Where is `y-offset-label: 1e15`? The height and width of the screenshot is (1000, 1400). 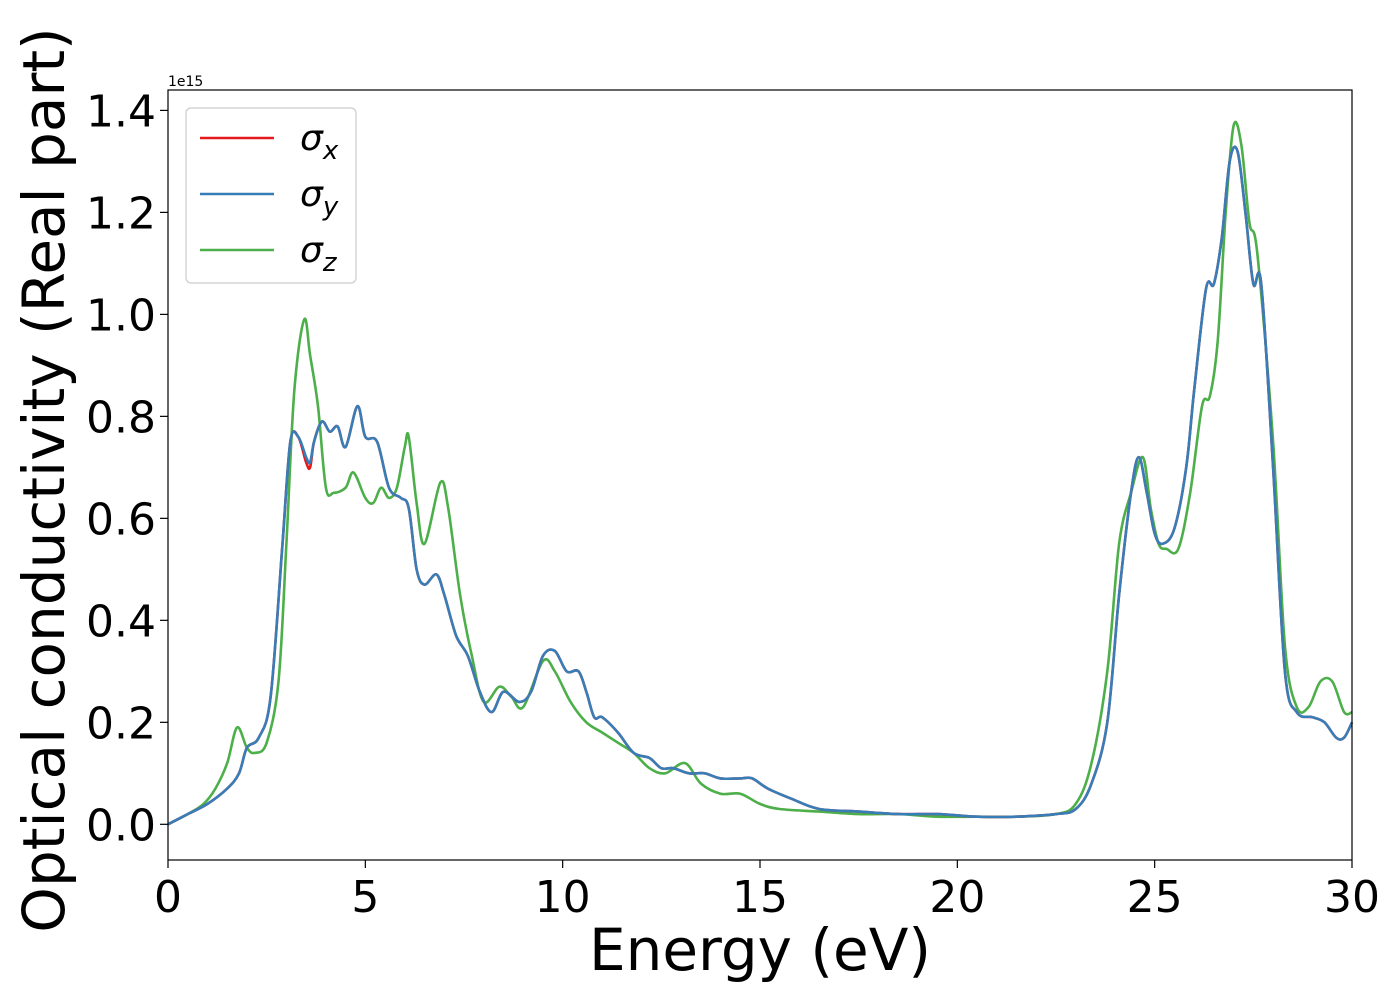
y-offset-label: 1e15 is located at coordinates (185, 82).